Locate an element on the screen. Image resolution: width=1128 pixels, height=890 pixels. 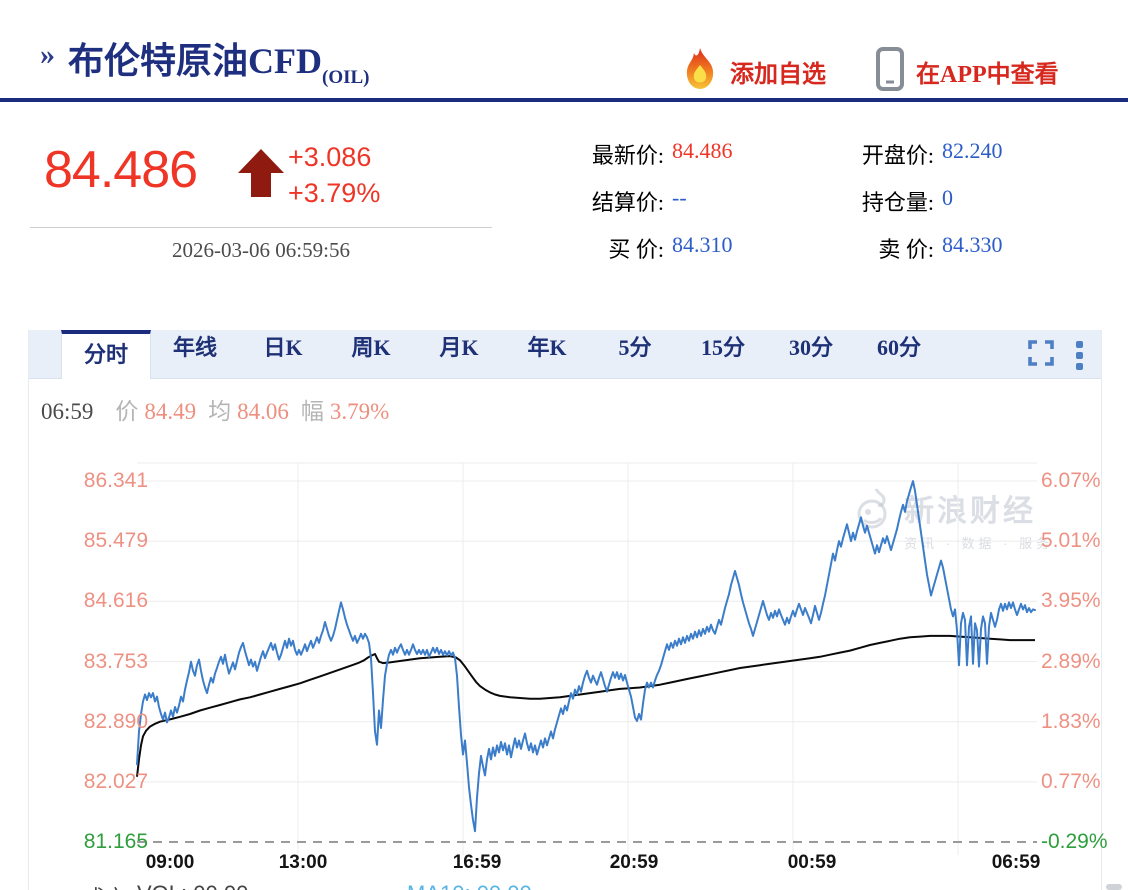
current-price: 84.486 is located at coordinates (121, 170).